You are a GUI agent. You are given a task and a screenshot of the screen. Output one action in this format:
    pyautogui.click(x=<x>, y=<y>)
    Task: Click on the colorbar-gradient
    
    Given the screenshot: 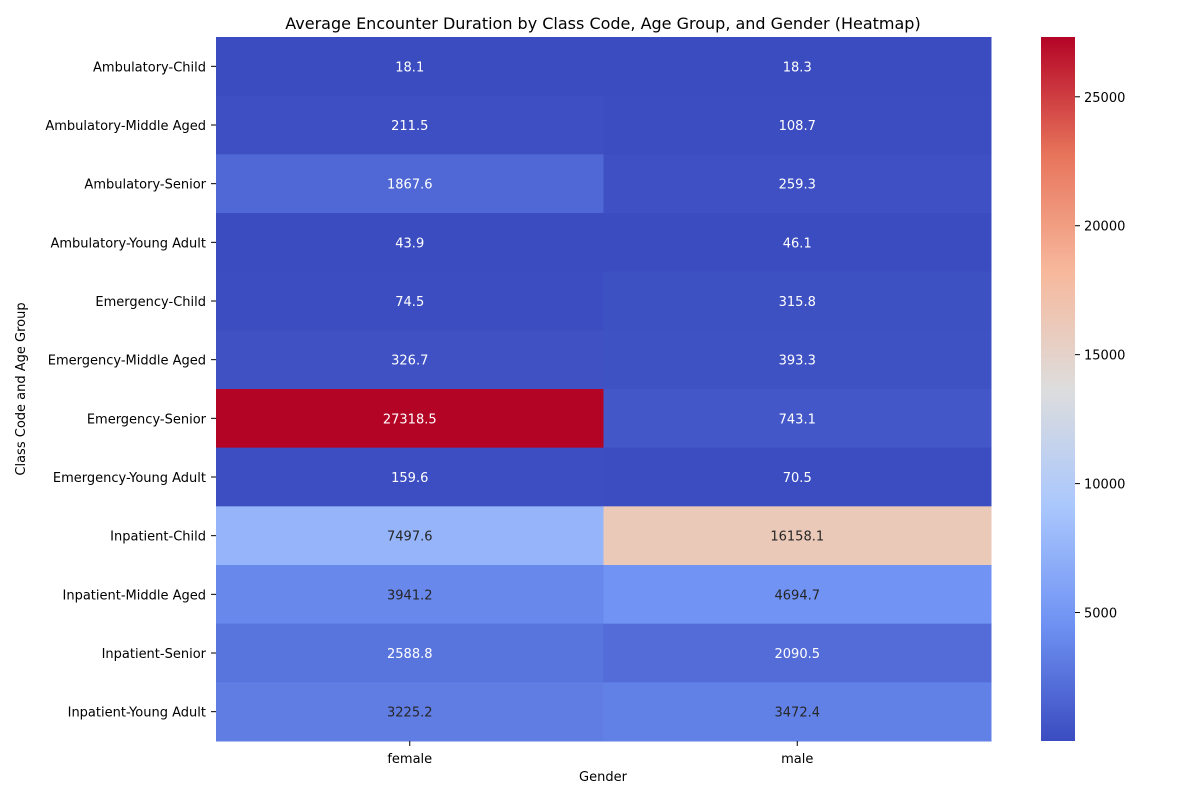 What is the action you would take?
    pyautogui.click(x=1058, y=389)
    